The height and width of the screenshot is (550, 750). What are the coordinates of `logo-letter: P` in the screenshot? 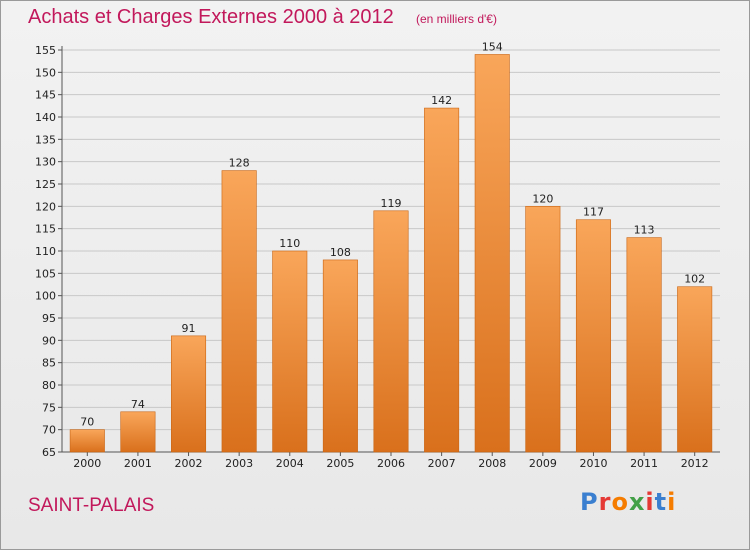 It's located at (589, 502).